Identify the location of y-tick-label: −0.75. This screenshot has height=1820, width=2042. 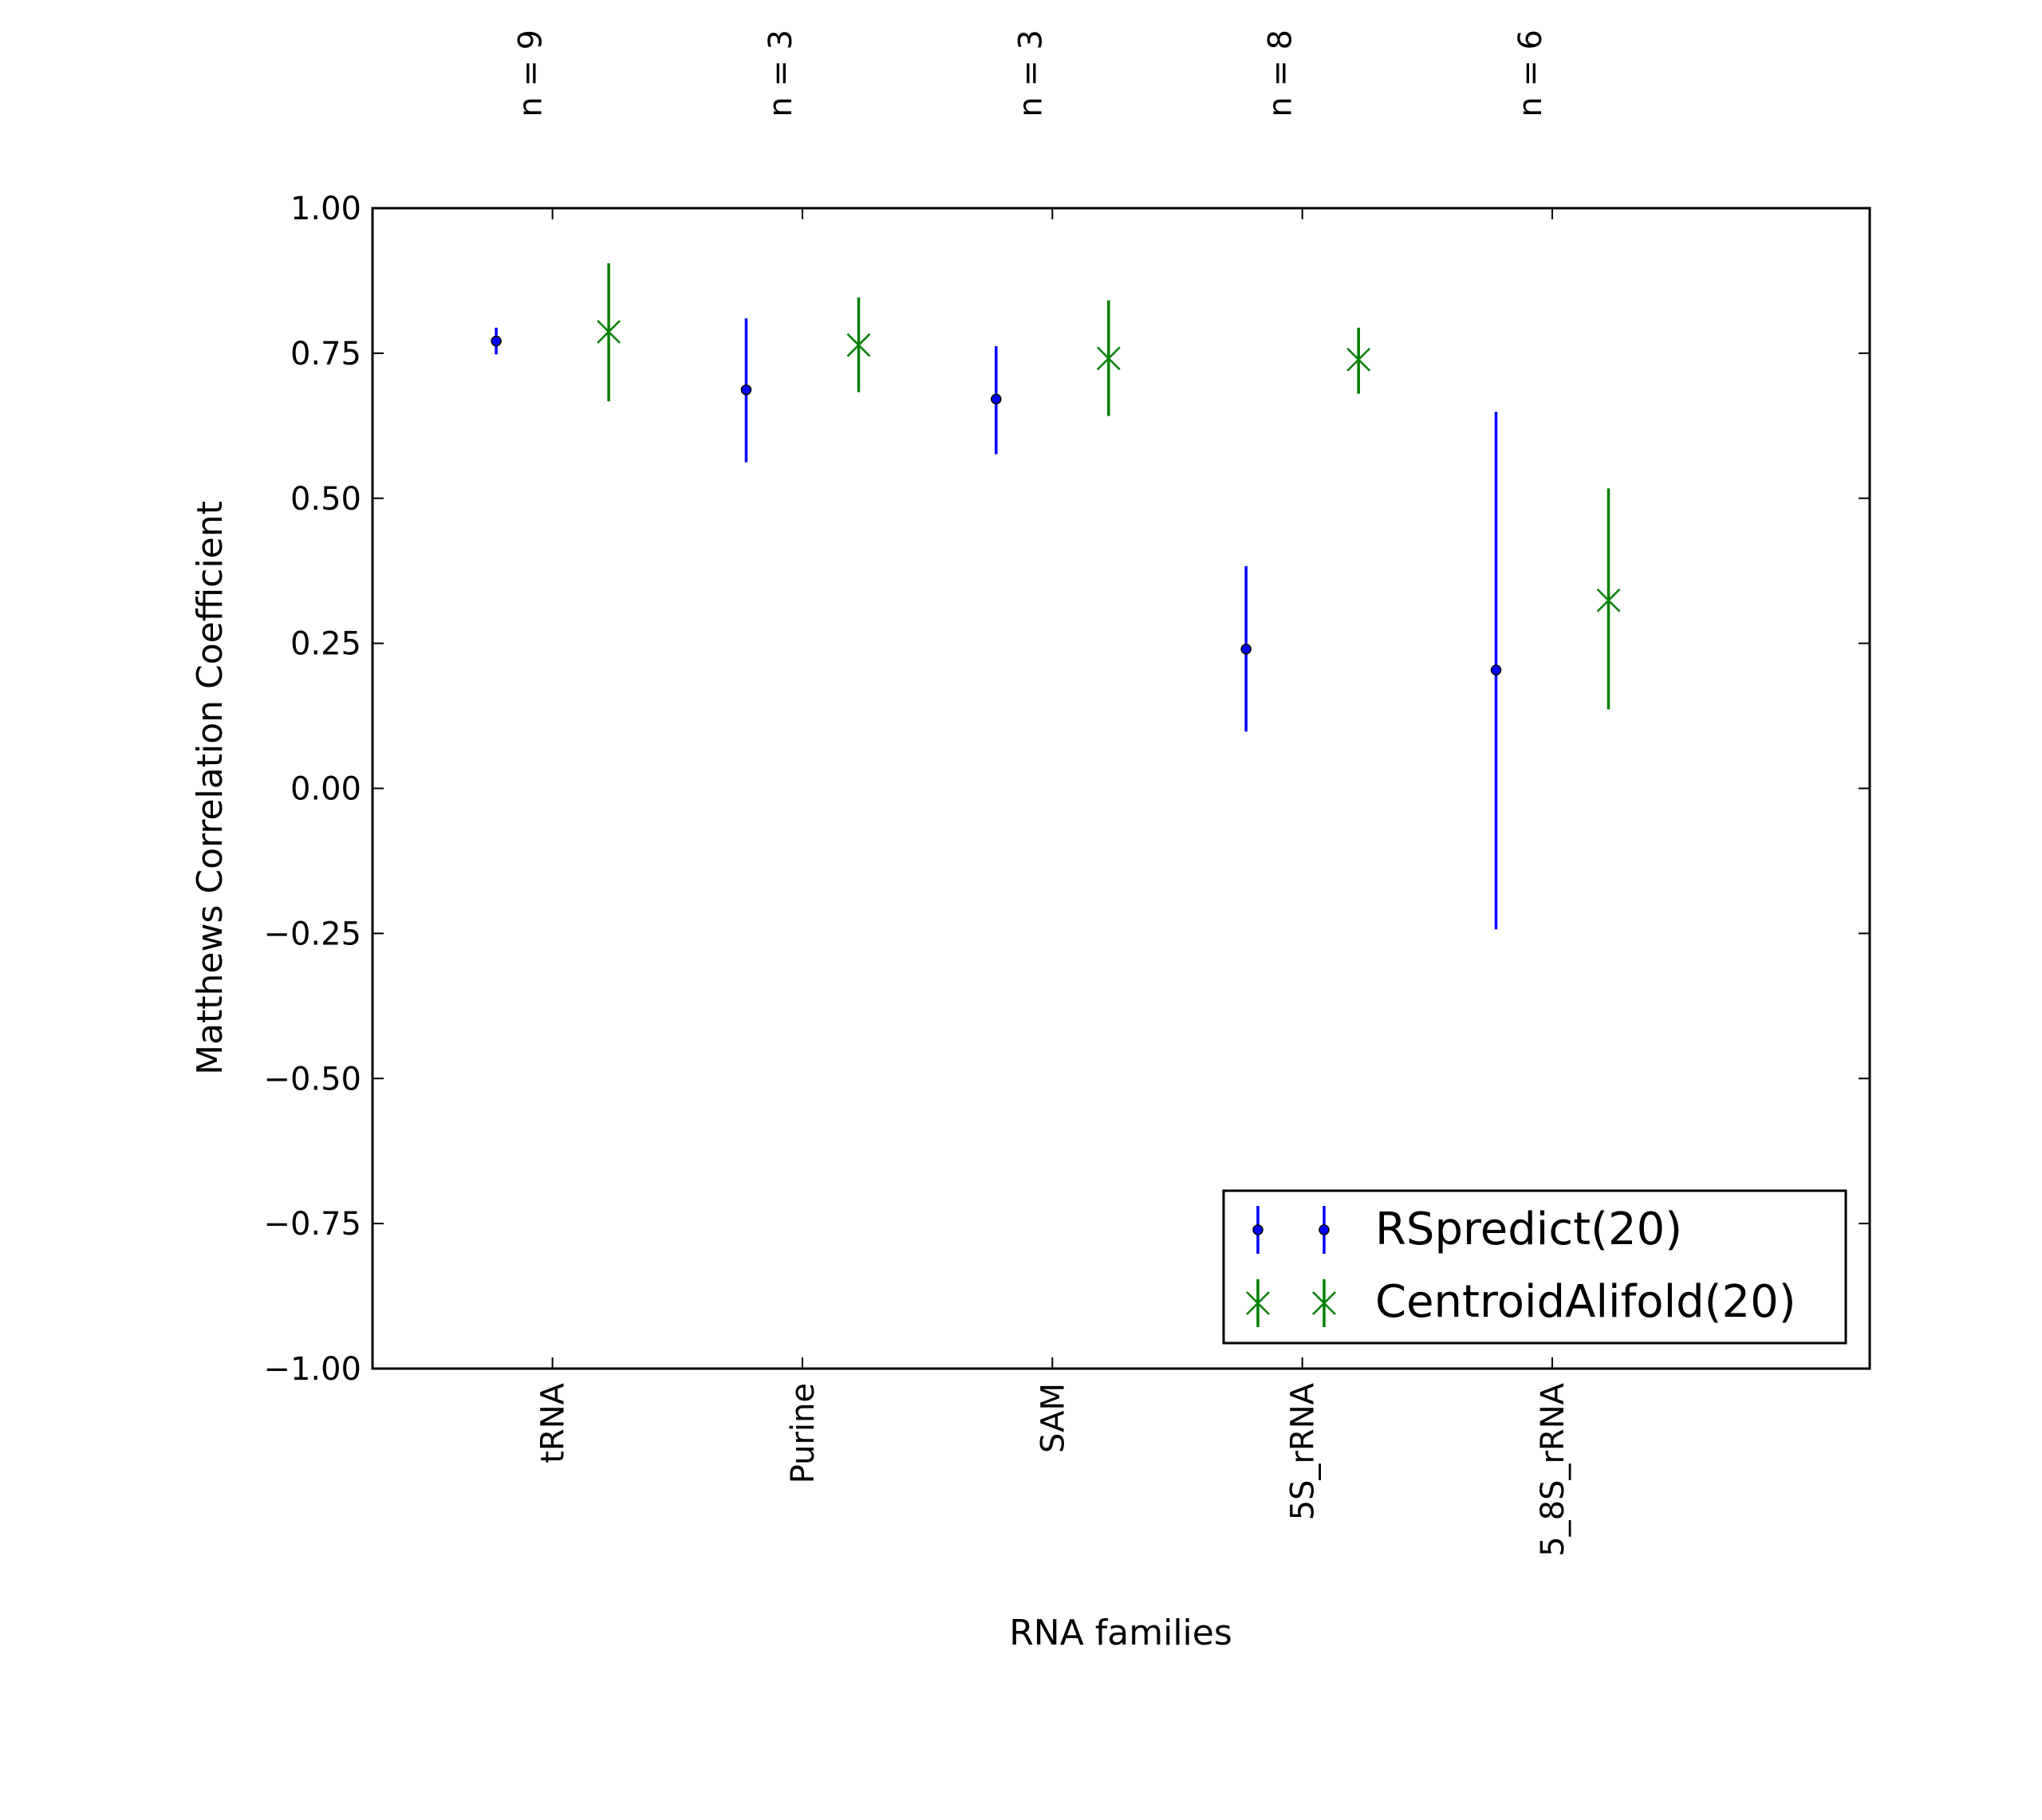
(312, 1224).